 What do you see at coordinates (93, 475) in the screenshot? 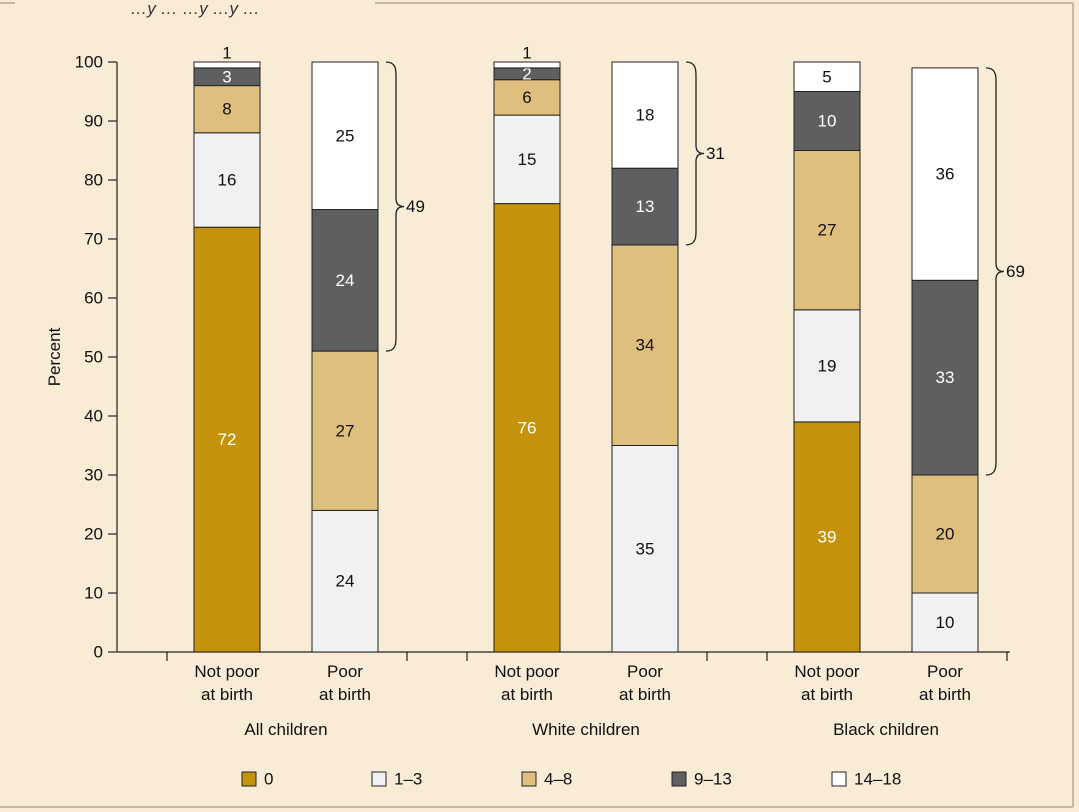
I see `y-tick-label: 30` at bounding box center [93, 475].